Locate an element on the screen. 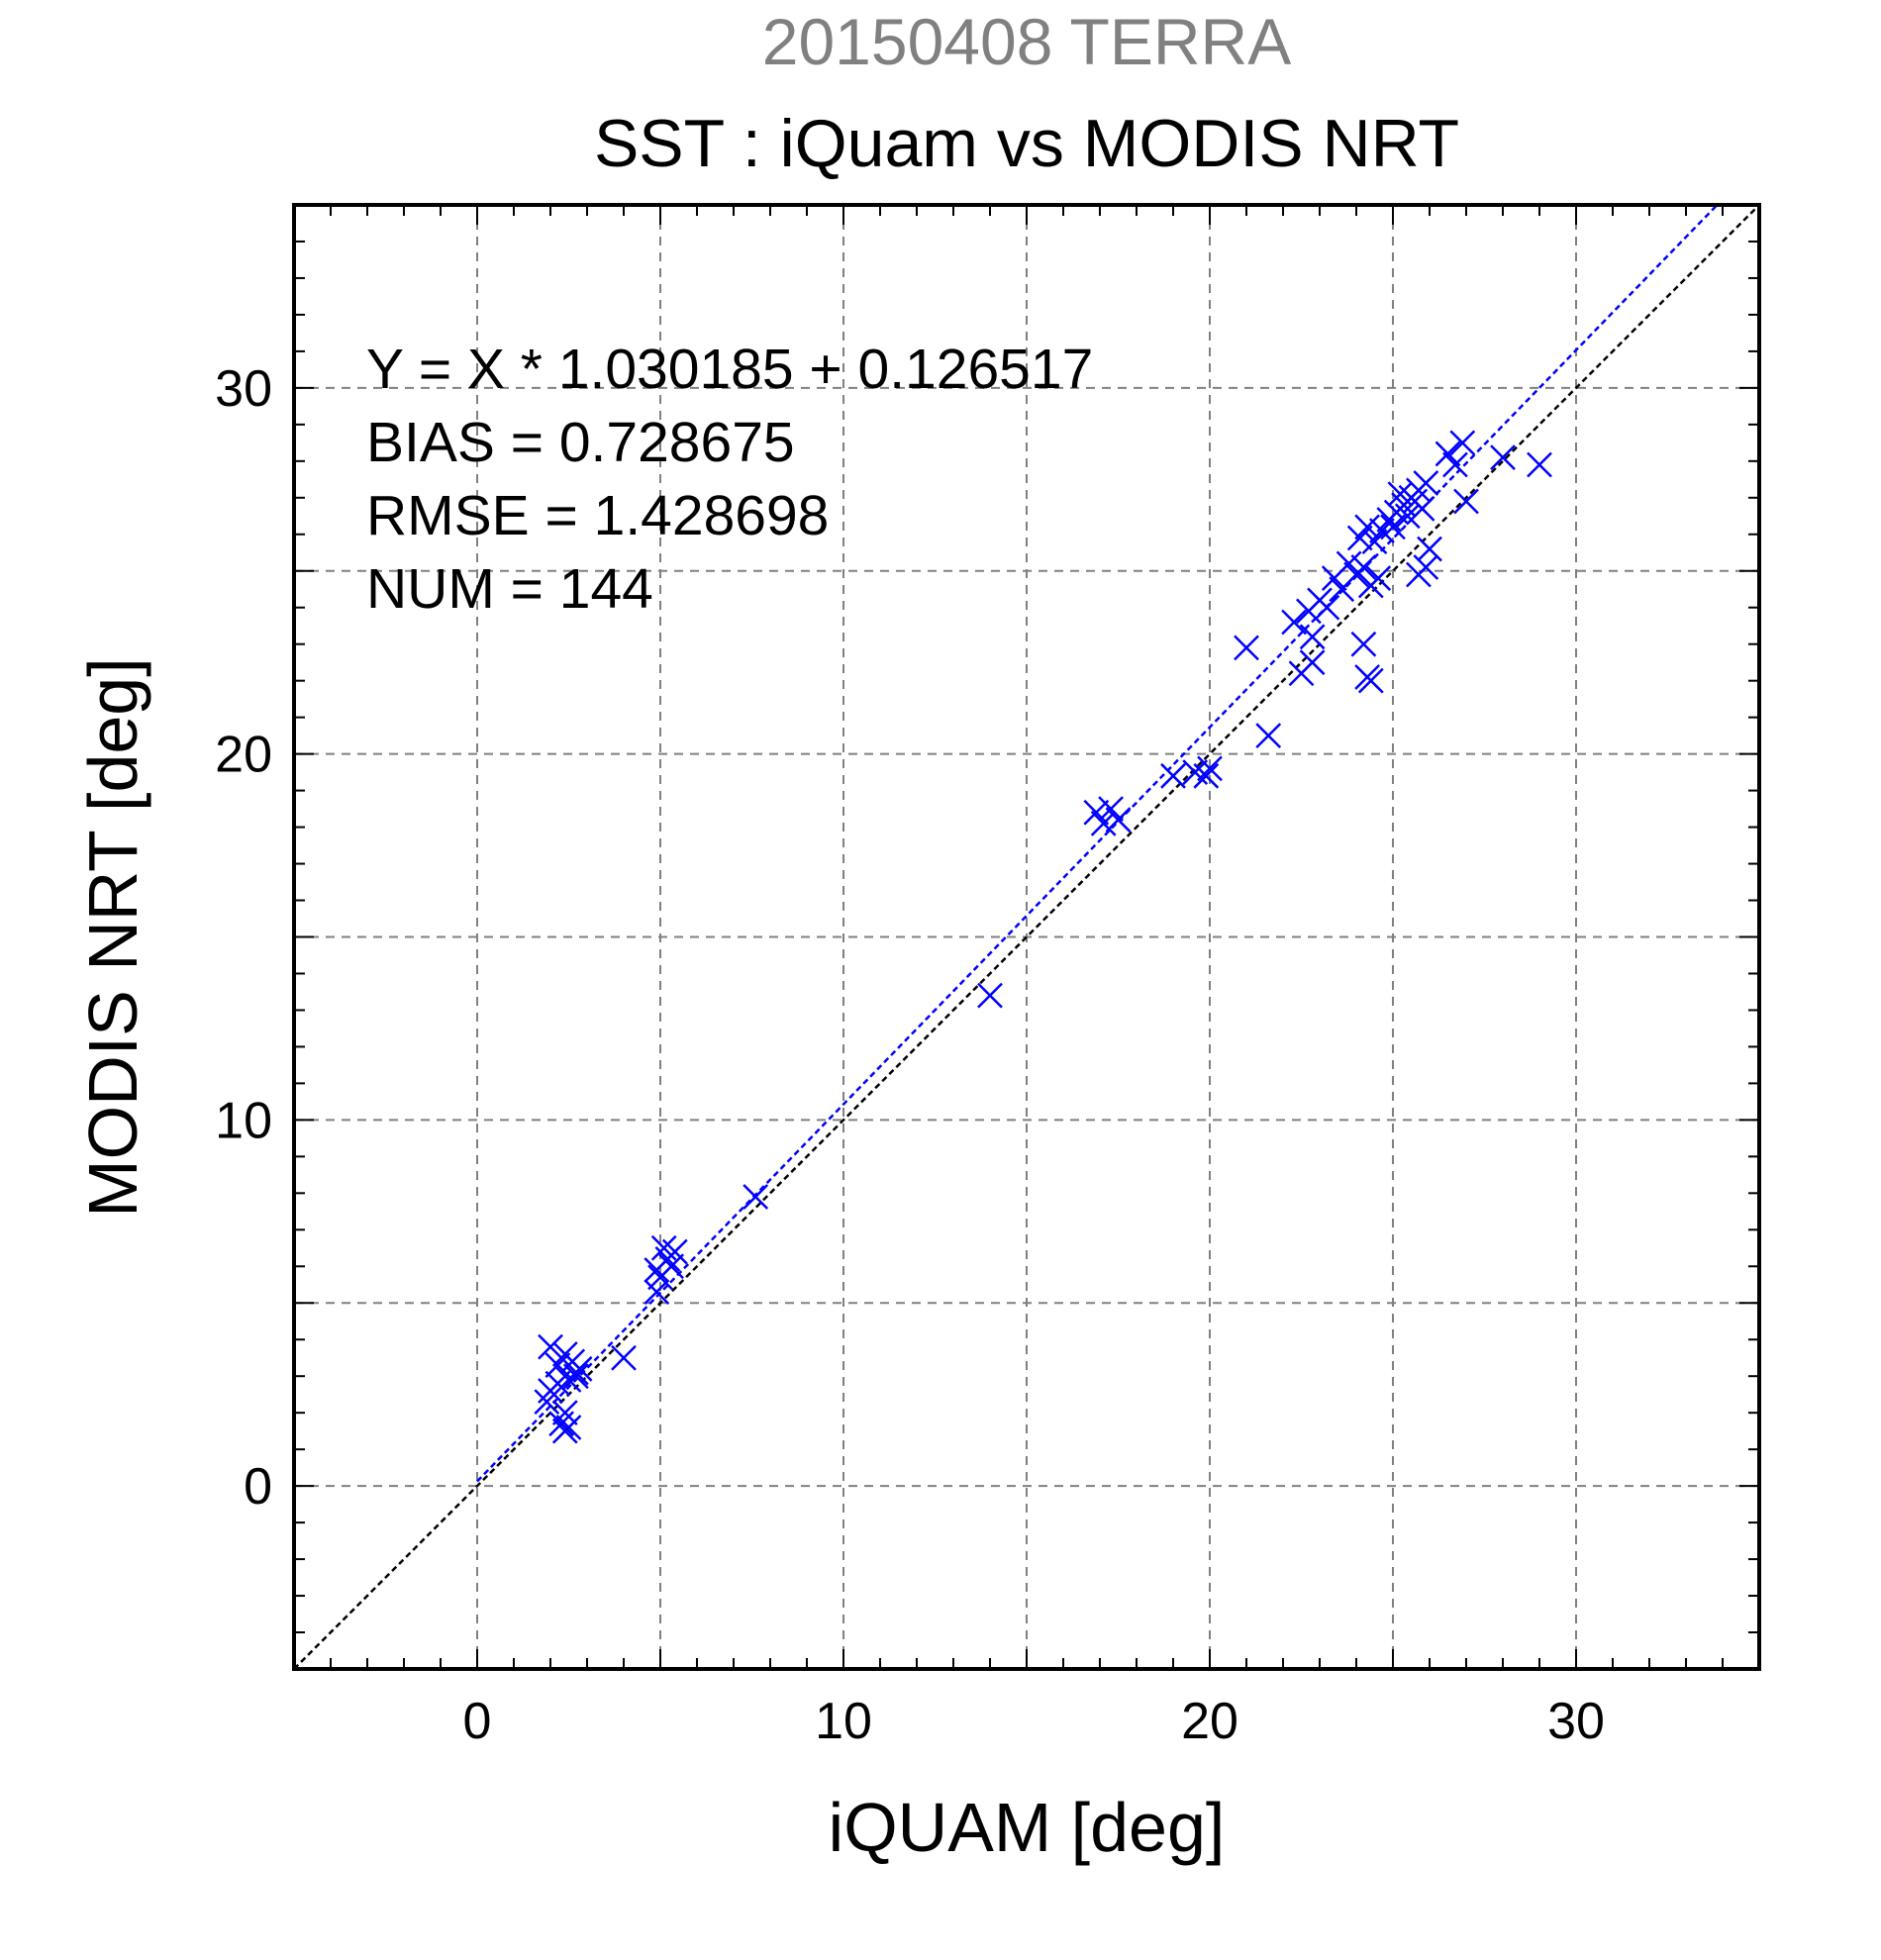  x-tick-label: 0 is located at coordinates (477, 1721).